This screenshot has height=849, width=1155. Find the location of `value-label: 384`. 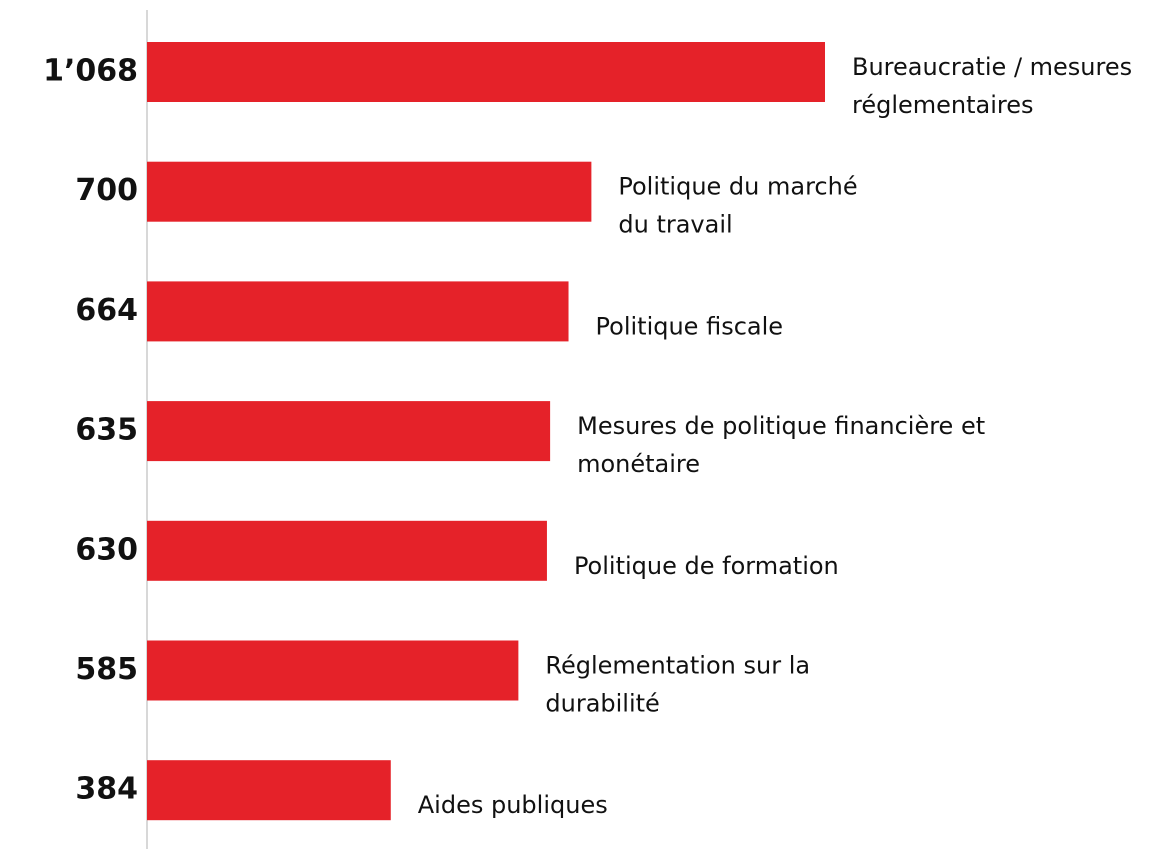

value-label: 384 is located at coordinates (106, 789).